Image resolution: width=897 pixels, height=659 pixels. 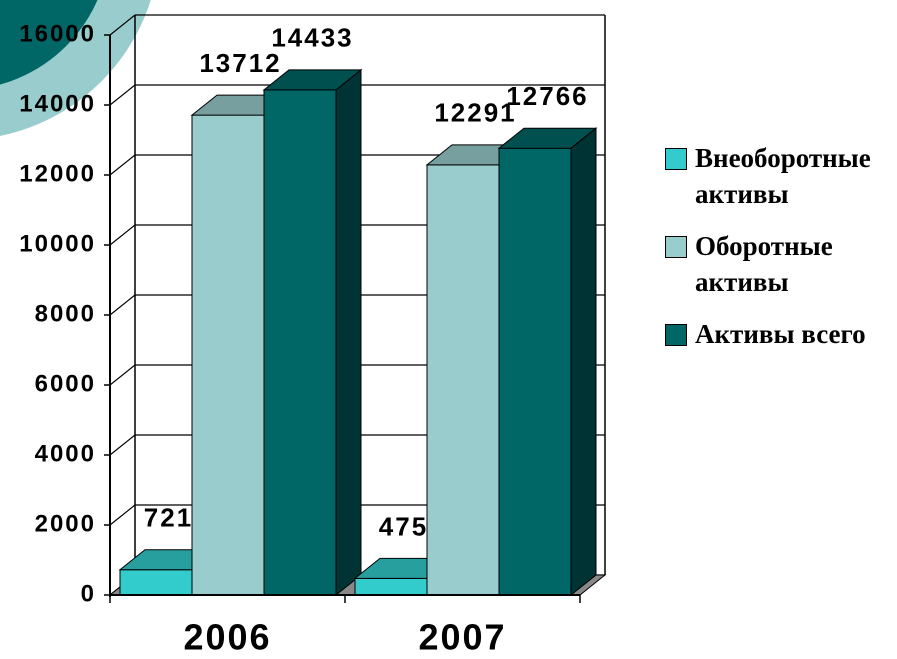 What do you see at coordinates (57, 33) in the screenshot?
I see `y-tick-label: 16000` at bounding box center [57, 33].